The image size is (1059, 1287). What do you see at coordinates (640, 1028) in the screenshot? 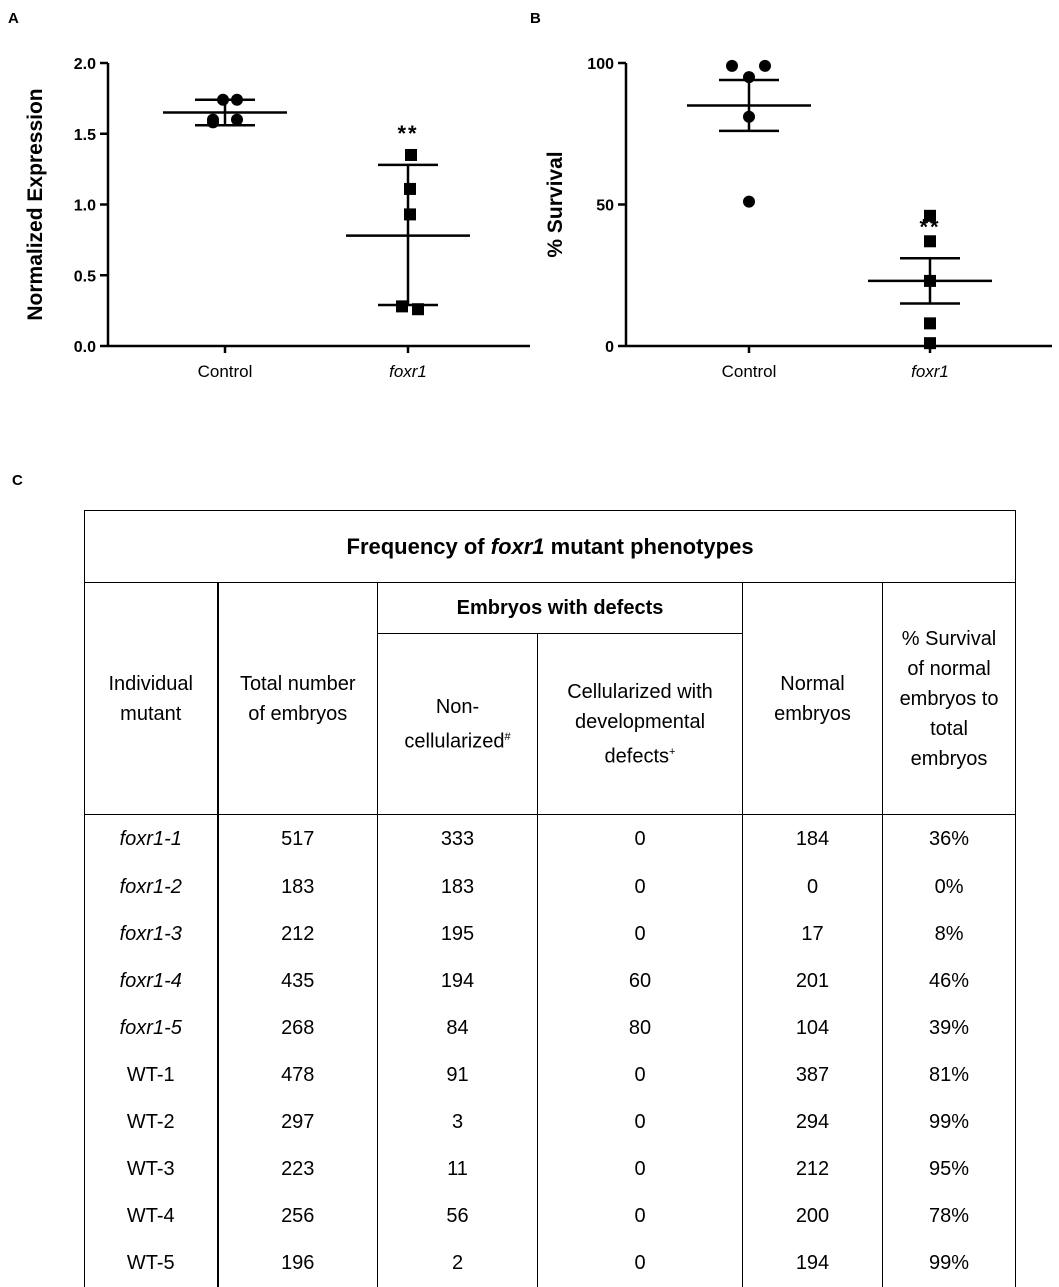
I see `cell-cellularized-defects: 80` at bounding box center [640, 1028].